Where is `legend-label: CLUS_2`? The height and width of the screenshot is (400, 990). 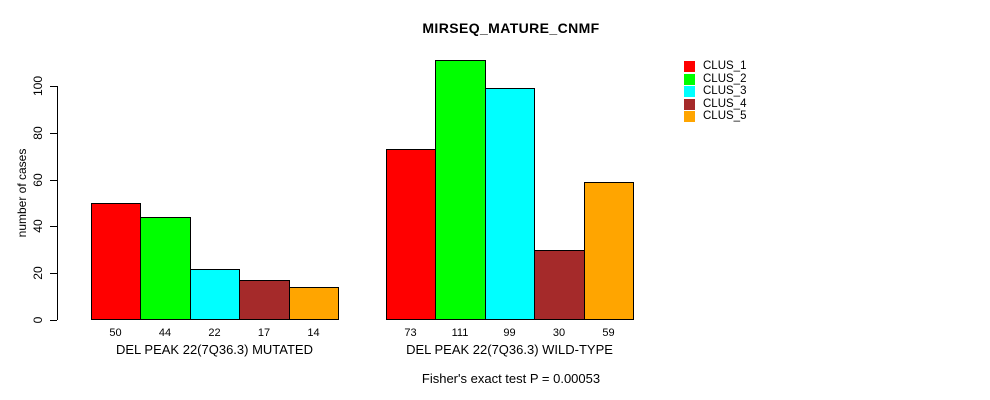 legend-label: CLUS_2 is located at coordinates (725, 78).